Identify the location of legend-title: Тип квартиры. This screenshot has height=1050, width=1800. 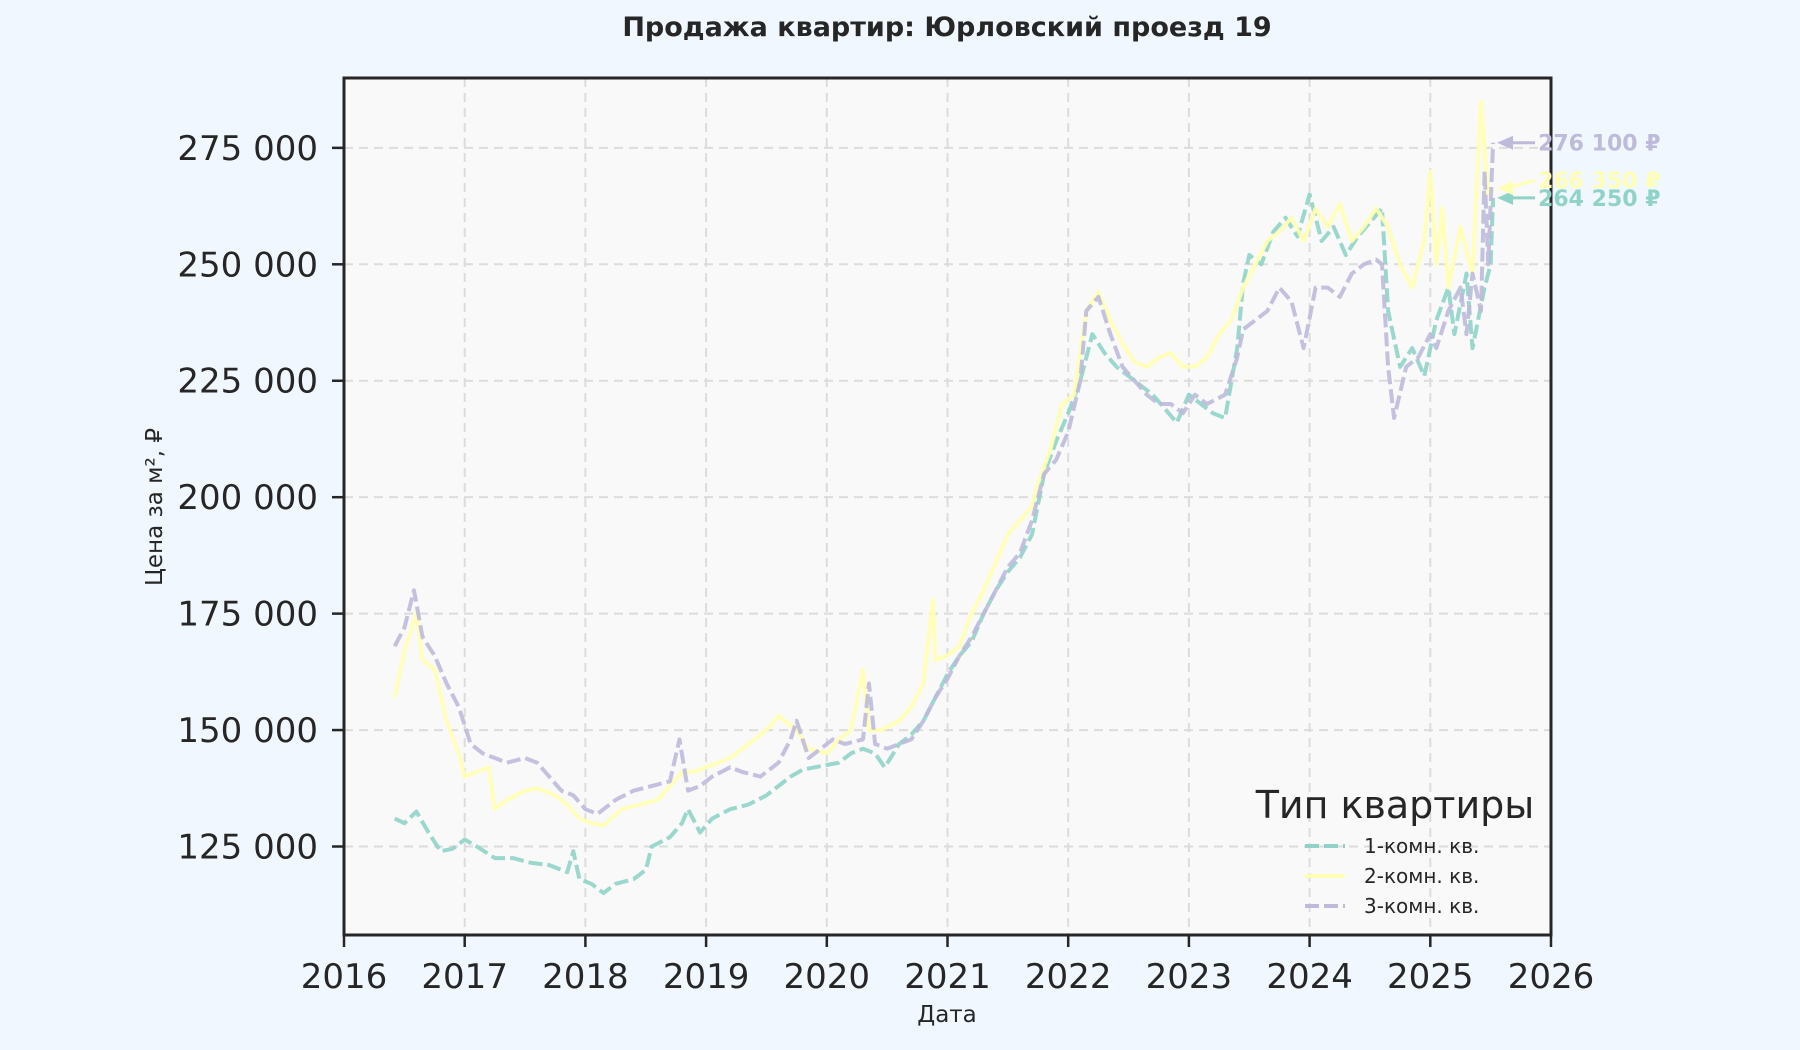
(1395, 805).